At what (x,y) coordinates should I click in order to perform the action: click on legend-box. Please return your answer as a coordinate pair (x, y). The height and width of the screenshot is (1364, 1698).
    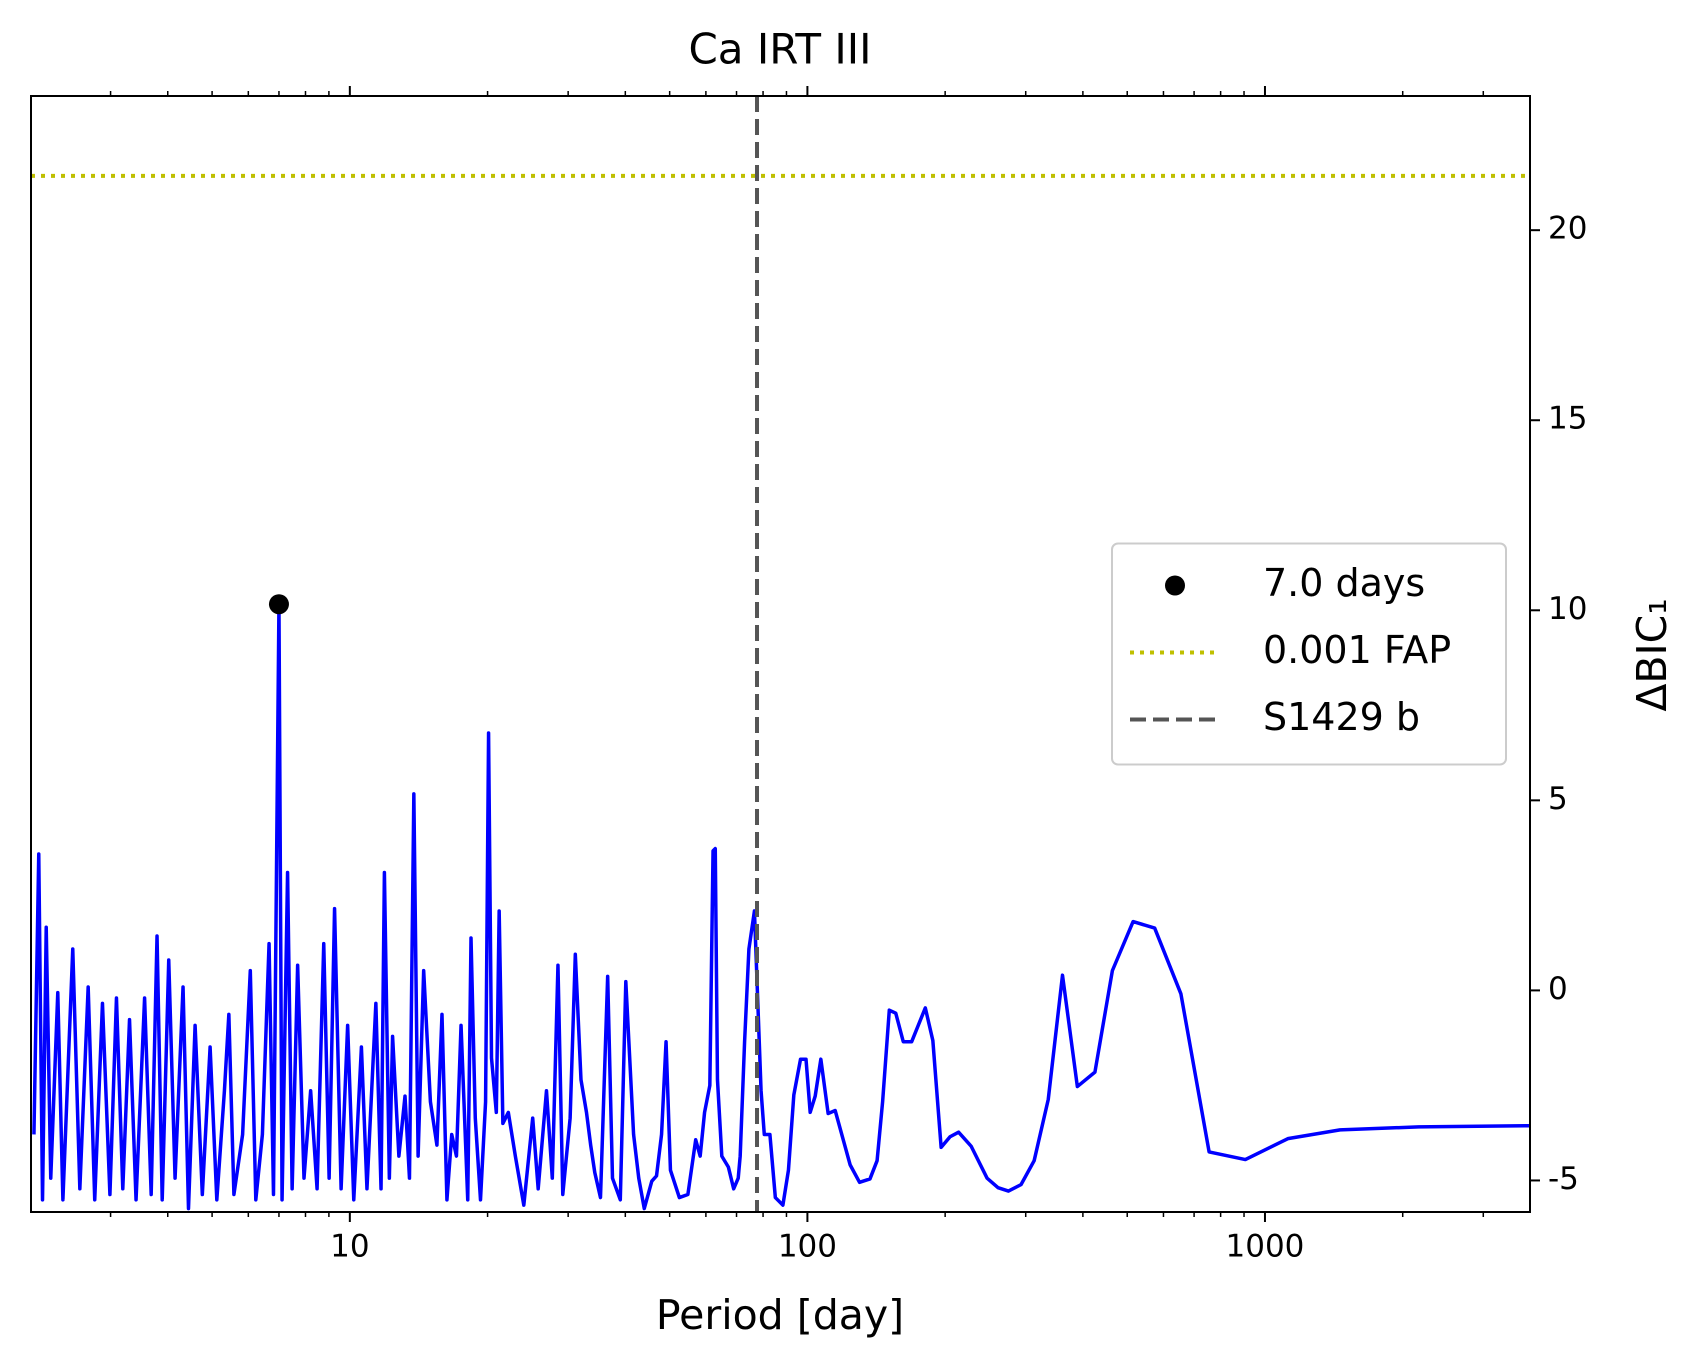
    Looking at the image, I should click on (1309, 654).